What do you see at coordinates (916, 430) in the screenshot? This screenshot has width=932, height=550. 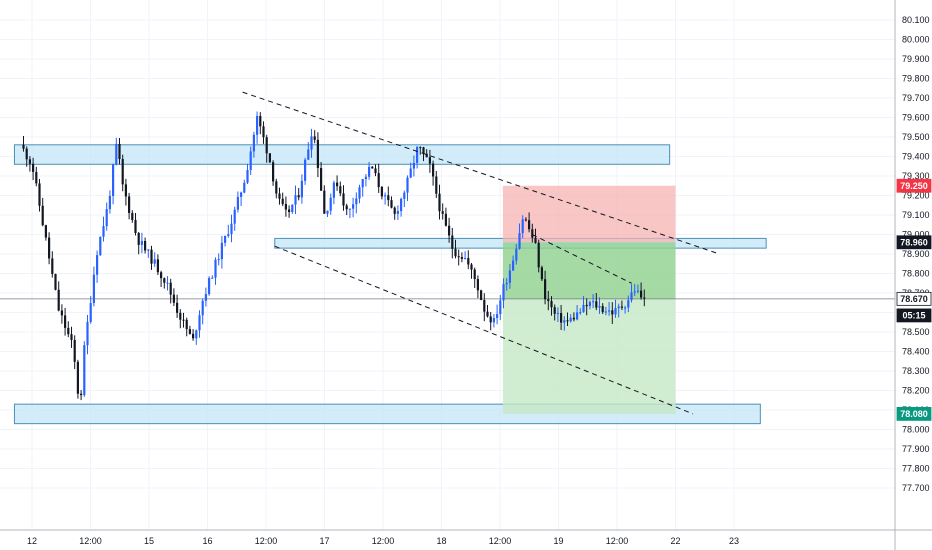 I see `y-tick-label: 78.000` at bounding box center [916, 430].